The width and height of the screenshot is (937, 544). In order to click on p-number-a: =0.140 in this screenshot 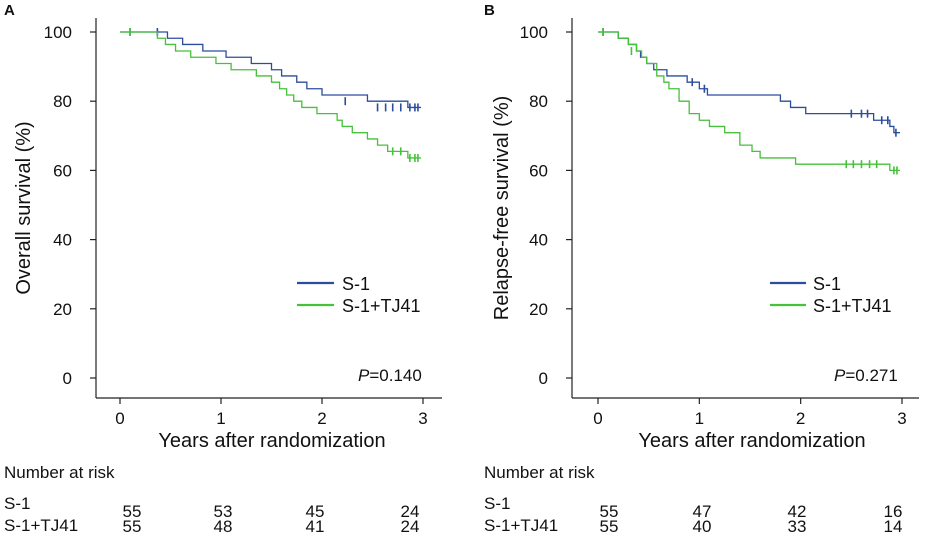, I will do `click(395, 375)`.